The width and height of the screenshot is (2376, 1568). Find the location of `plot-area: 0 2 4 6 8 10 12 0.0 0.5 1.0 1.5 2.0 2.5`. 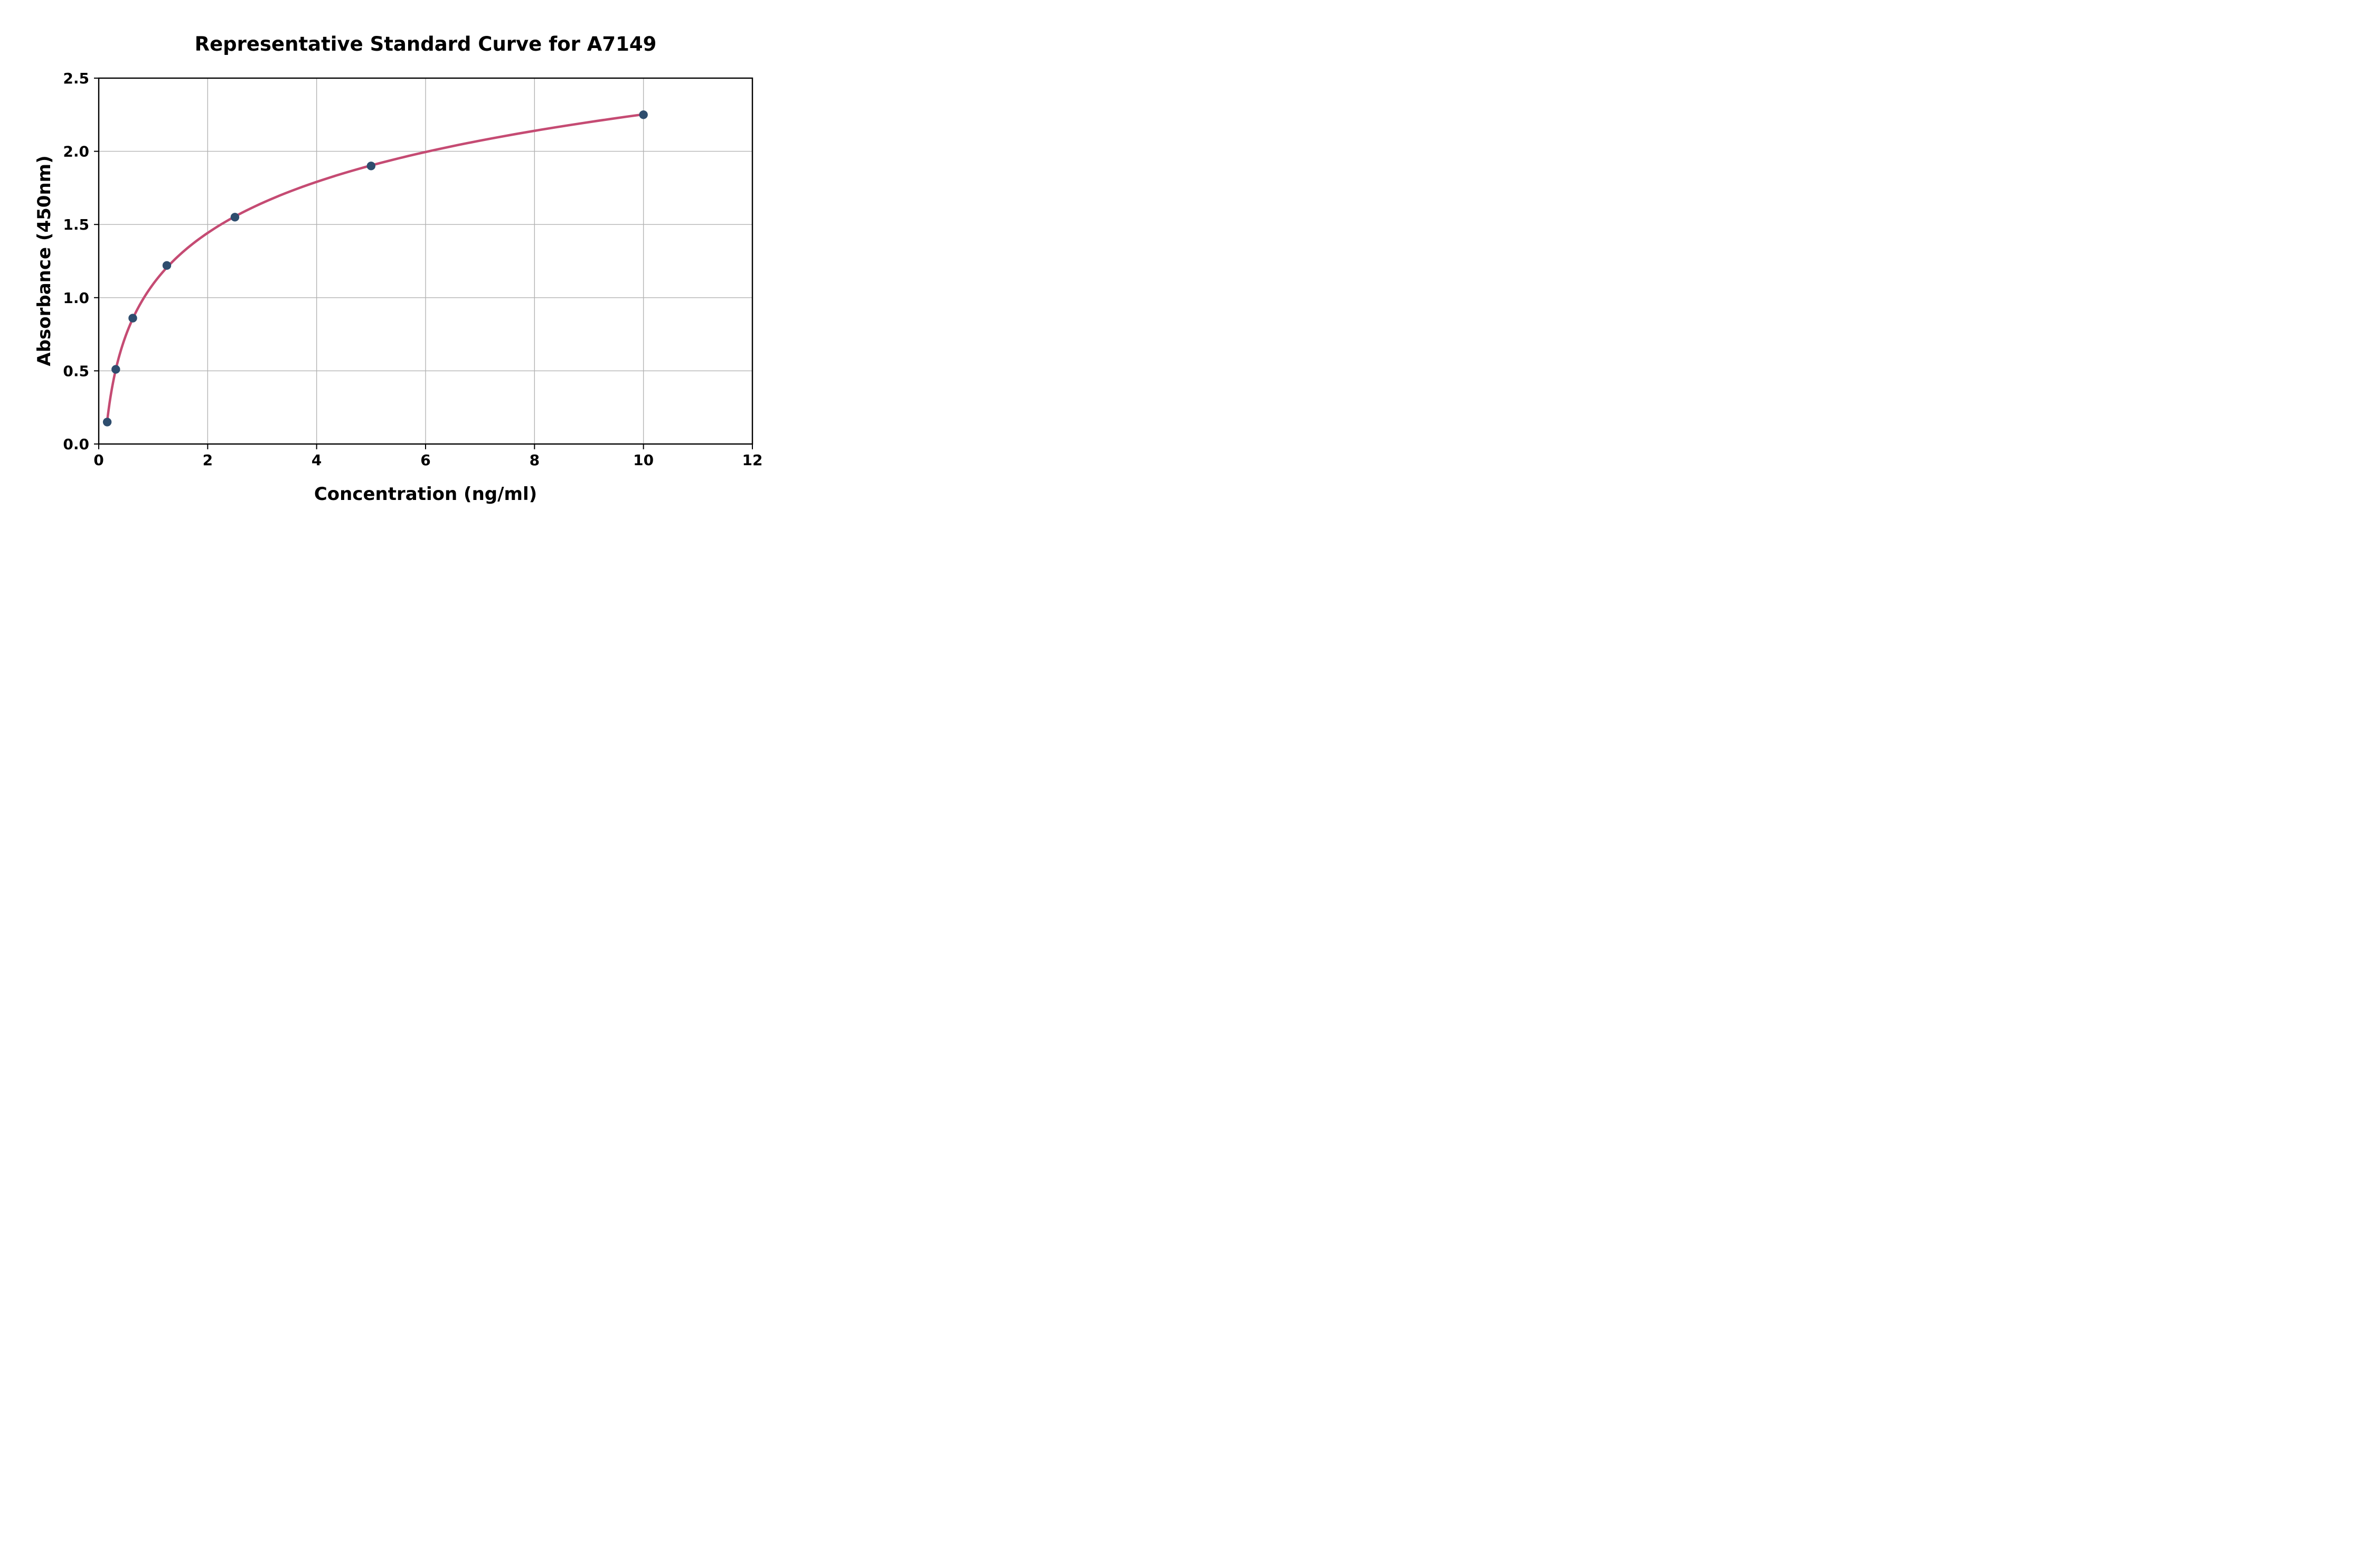

plot-area: 0 2 4 6 8 10 12 0.0 0.5 1.0 1.5 2.0 2.5 is located at coordinates (413, 269).